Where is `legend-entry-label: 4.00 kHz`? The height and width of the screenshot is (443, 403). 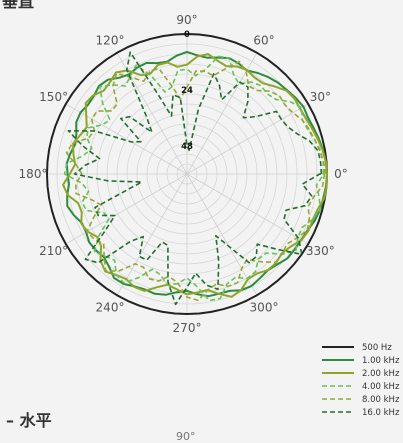
legend-entry-label: 4.00 kHz is located at coordinates (381, 387).